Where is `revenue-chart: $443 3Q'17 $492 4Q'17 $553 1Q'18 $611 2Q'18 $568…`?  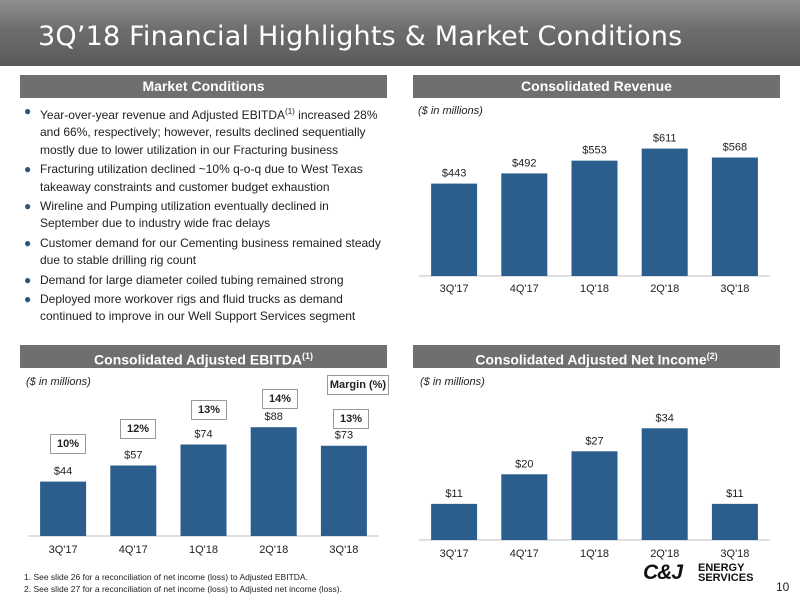 revenue-chart: $443 3Q'17 $492 4Q'17 $553 1Q'18 $611 2Q'18 $568… is located at coordinates (594, 214).